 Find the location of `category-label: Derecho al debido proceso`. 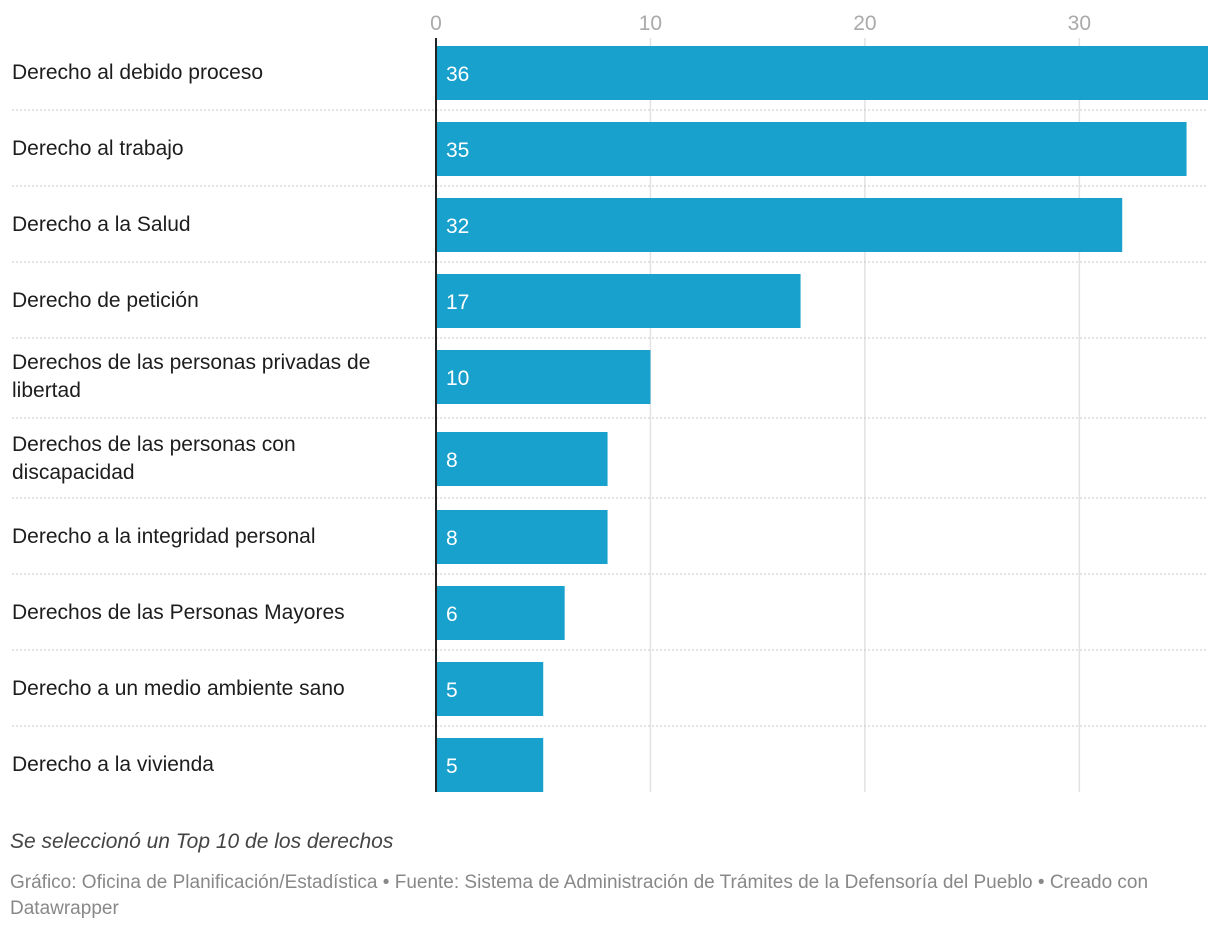

category-label: Derecho al debido proceso is located at coordinates (137, 72).